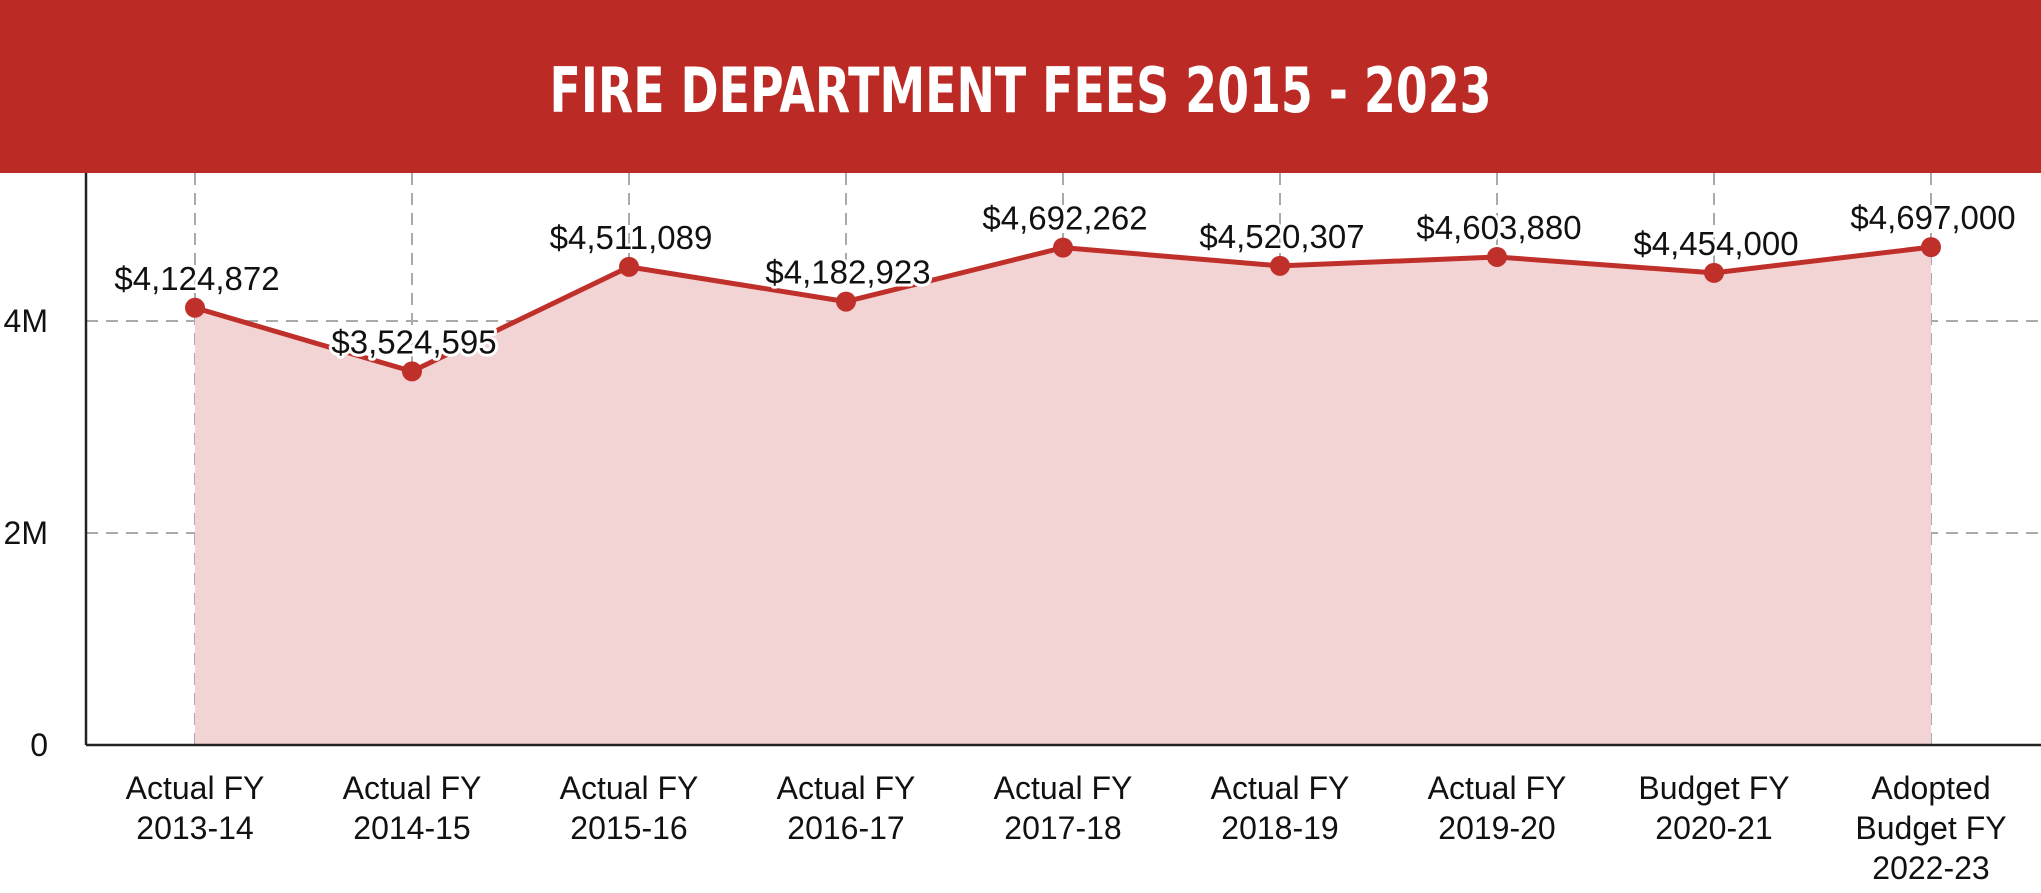  What do you see at coordinates (1930, 868) in the screenshot?
I see `x-category-label-line: 2022-23` at bounding box center [1930, 868].